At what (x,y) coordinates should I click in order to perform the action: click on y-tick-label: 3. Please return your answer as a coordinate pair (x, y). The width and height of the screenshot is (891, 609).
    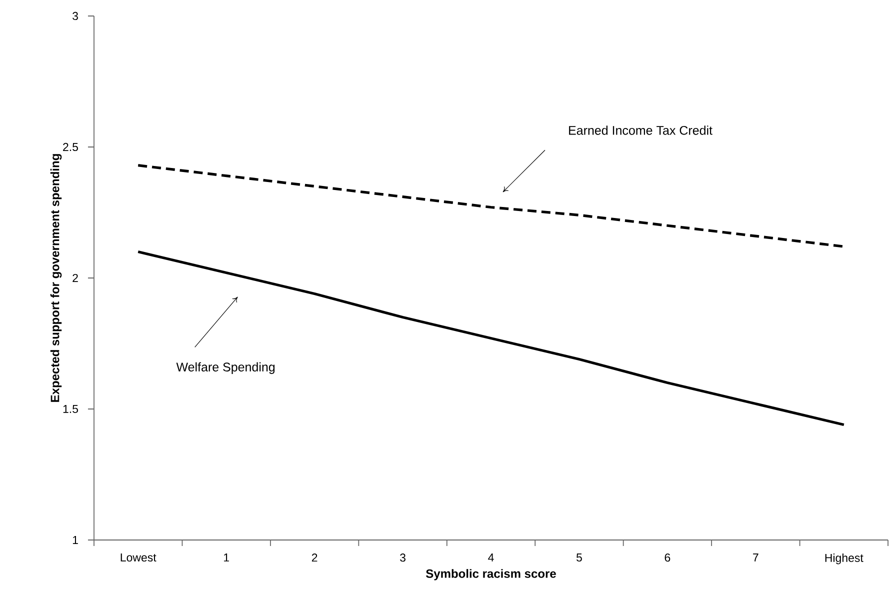
    Looking at the image, I should click on (75, 16).